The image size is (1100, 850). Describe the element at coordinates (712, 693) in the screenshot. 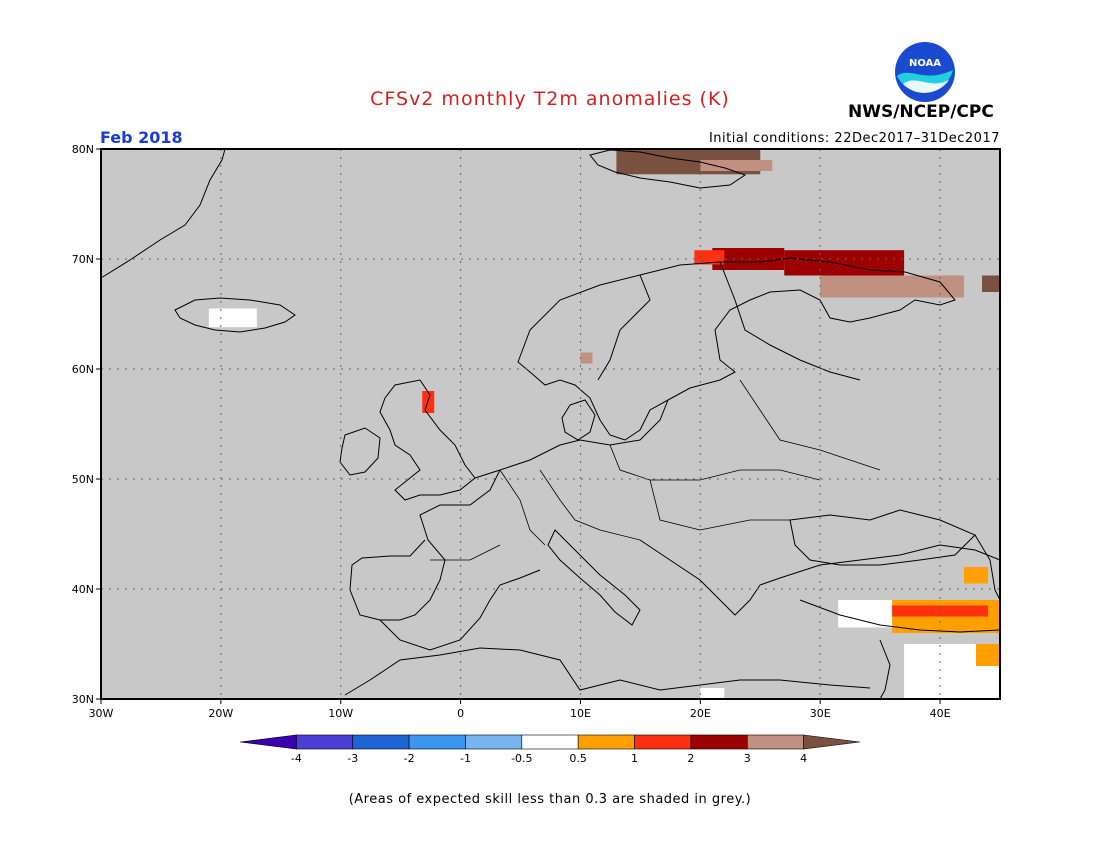

I see `anomaly-region-egypt-white` at that location.